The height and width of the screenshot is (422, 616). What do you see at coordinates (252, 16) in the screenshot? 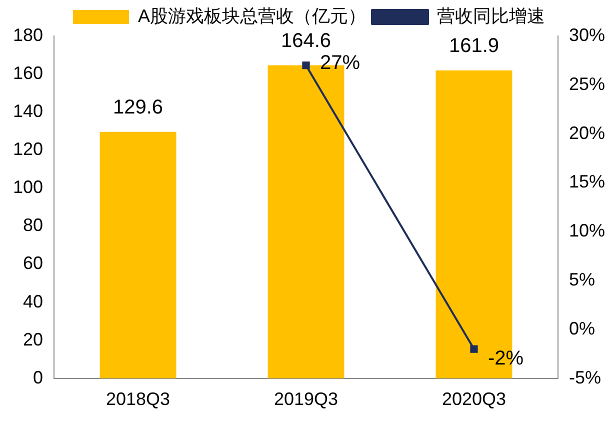
I see `legend-label: A股游戏板块总营收（亿元）` at bounding box center [252, 16].